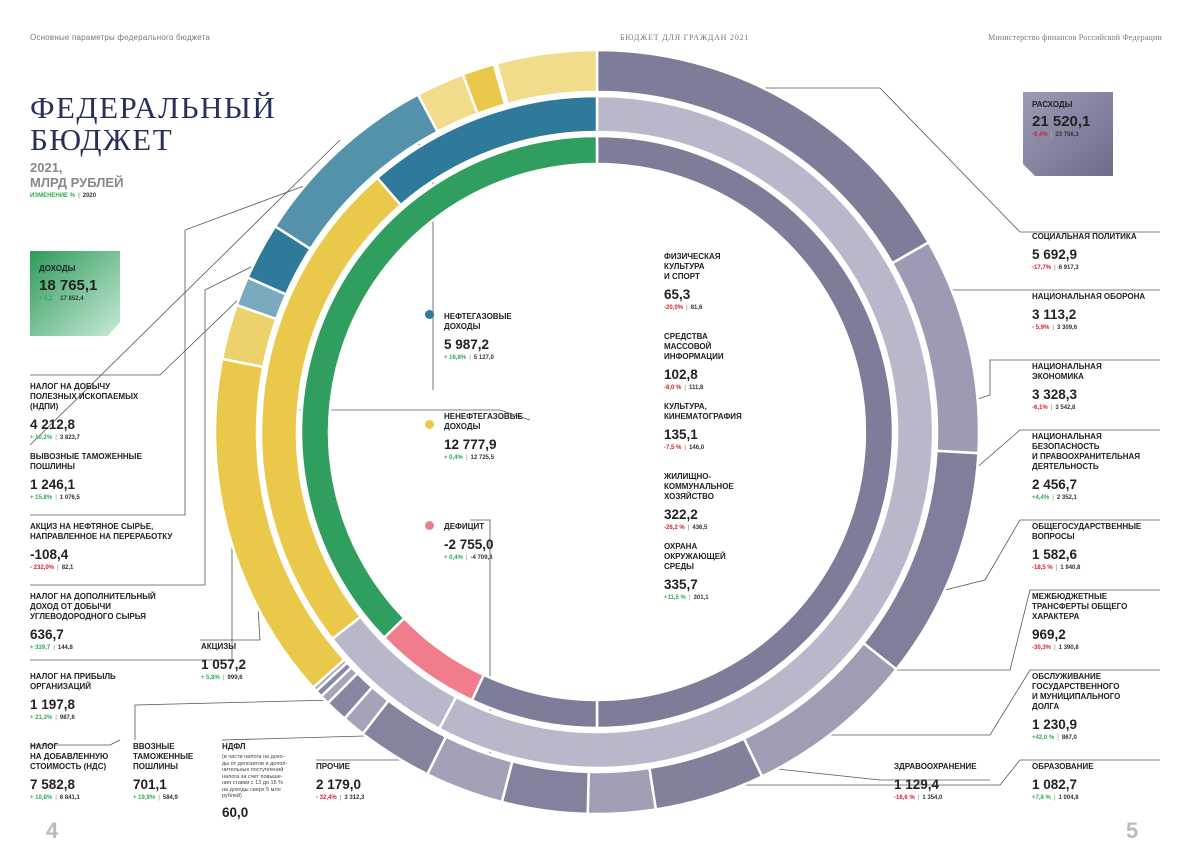 Image resolution: width=1191 pixels, height=844 pixels. What do you see at coordinates (1063, 781) in the screenshot?
I see `label-education: ОБРАЗОВАНИЕ 1 082,7 +7,8 % | 1 004,8` at bounding box center [1063, 781].